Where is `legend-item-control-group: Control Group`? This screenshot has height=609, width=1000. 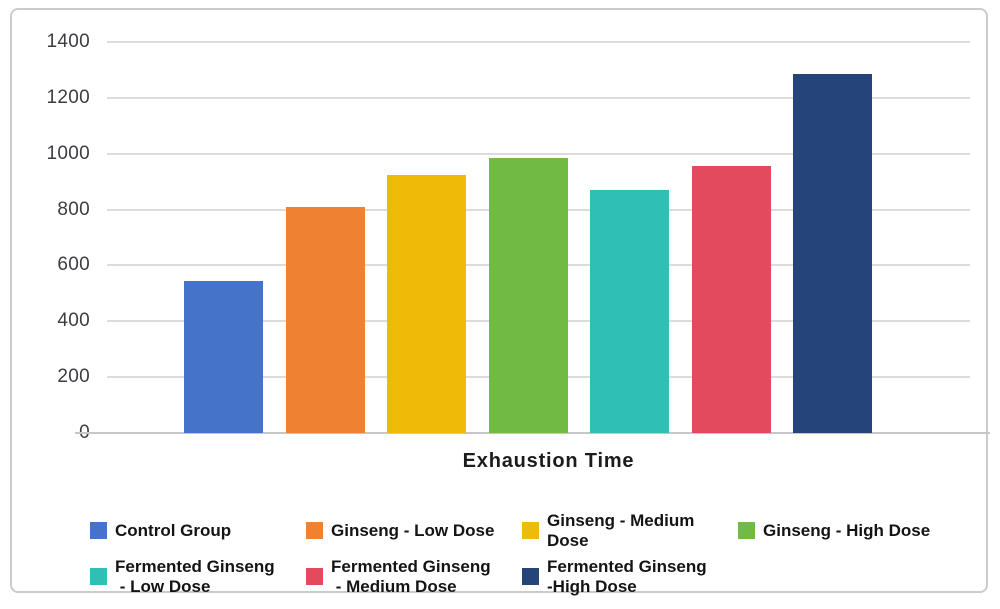
legend-item-control-group: Control Group is located at coordinates (198, 530).